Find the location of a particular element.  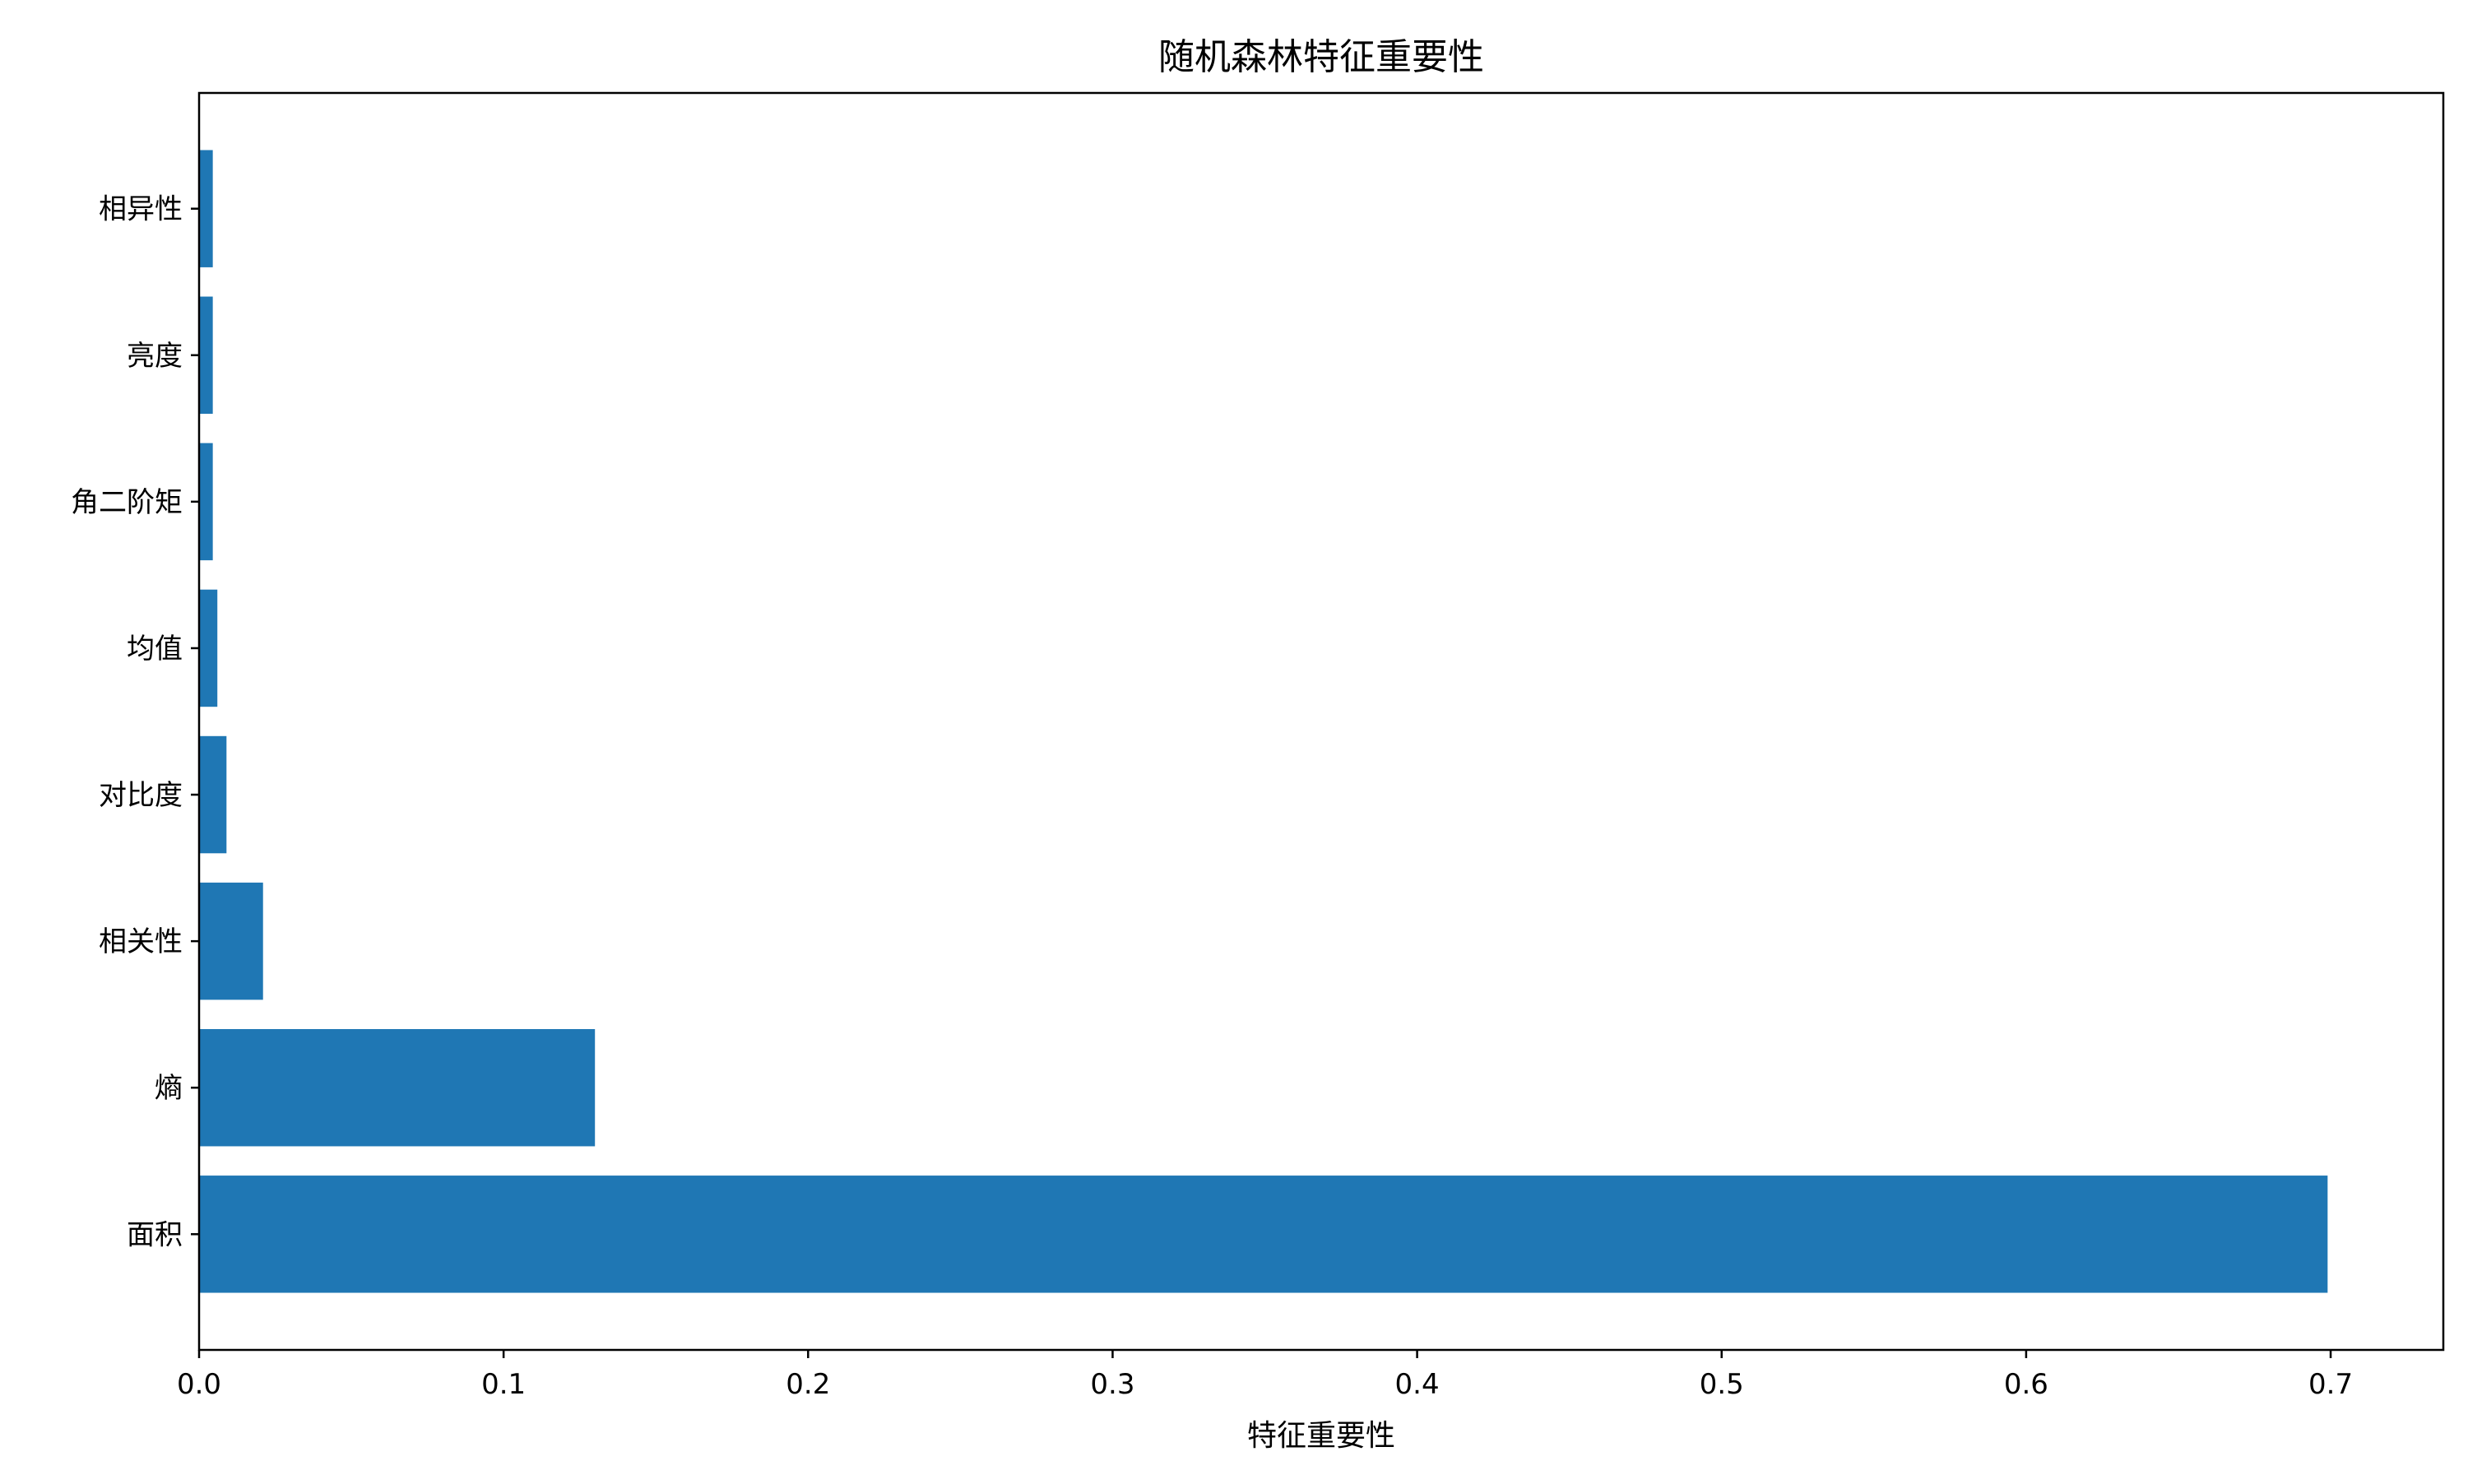

y-tick-label: 相关性 is located at coordinates (141, 941).